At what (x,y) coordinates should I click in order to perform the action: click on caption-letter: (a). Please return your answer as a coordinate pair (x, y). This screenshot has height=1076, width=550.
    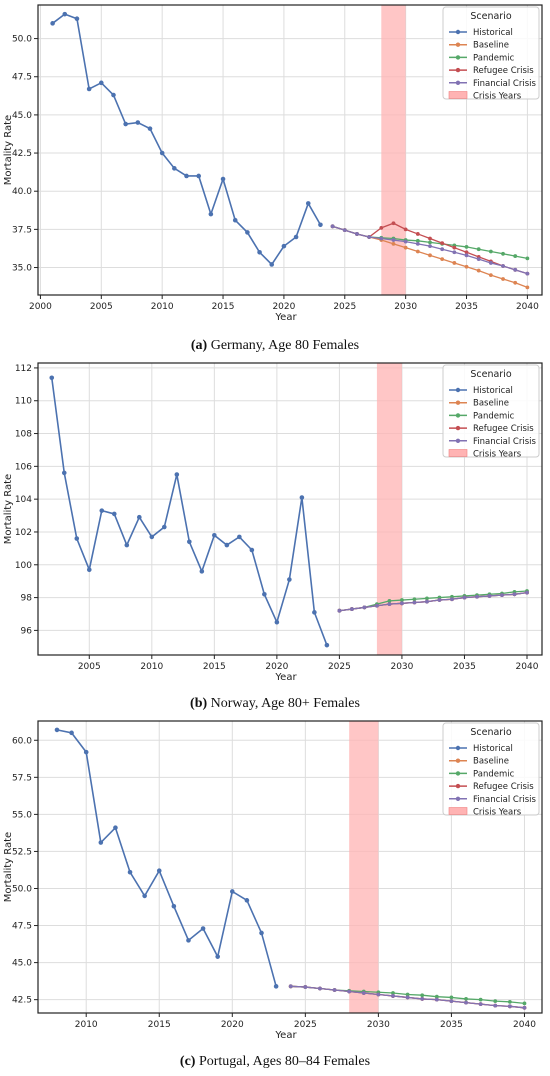
    Looking at the image, I should click on (199, 345).